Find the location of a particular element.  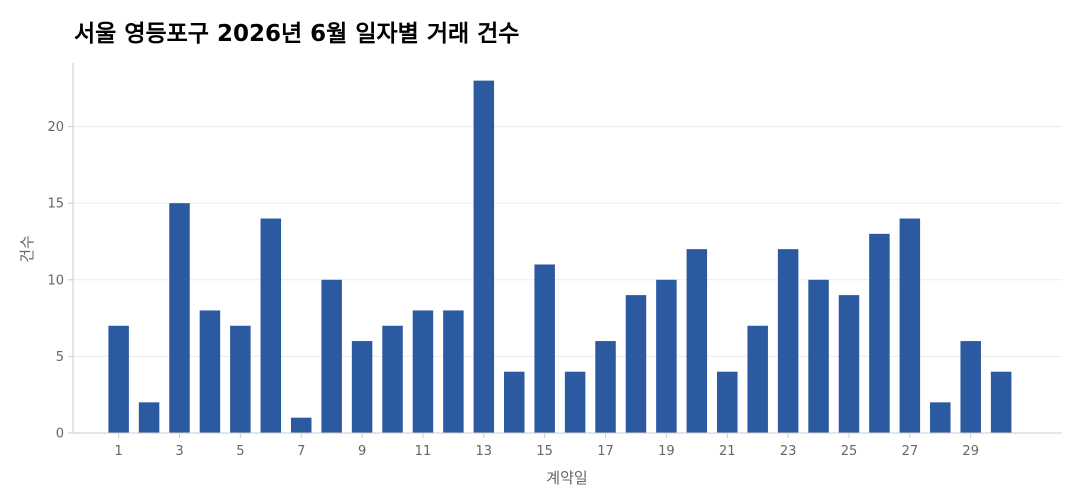

x-tick-label: 7 is located at coordinates (301, 451).